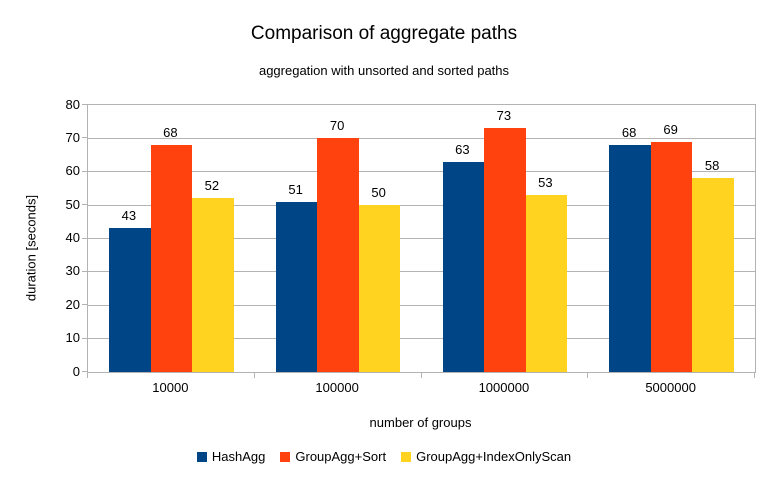  Describe the element at coordinates (494, 456) in the screenshot. I see `legend-label: GroupAgg+IndexOnlyScan` at that location.